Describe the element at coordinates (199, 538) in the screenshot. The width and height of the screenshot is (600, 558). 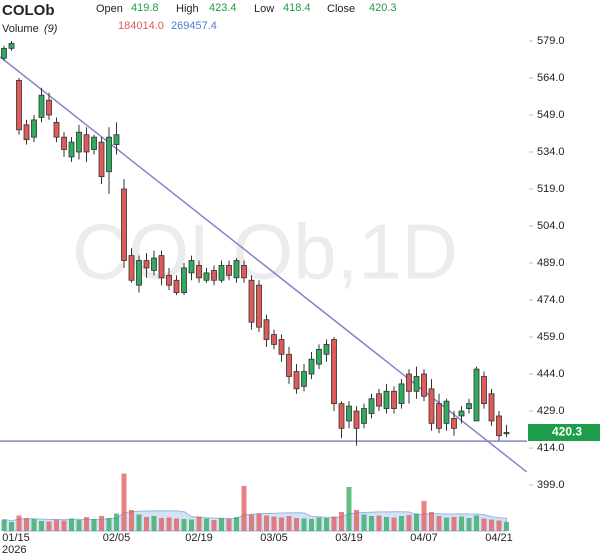
I see `x-tick-label: 02/19` at that location.